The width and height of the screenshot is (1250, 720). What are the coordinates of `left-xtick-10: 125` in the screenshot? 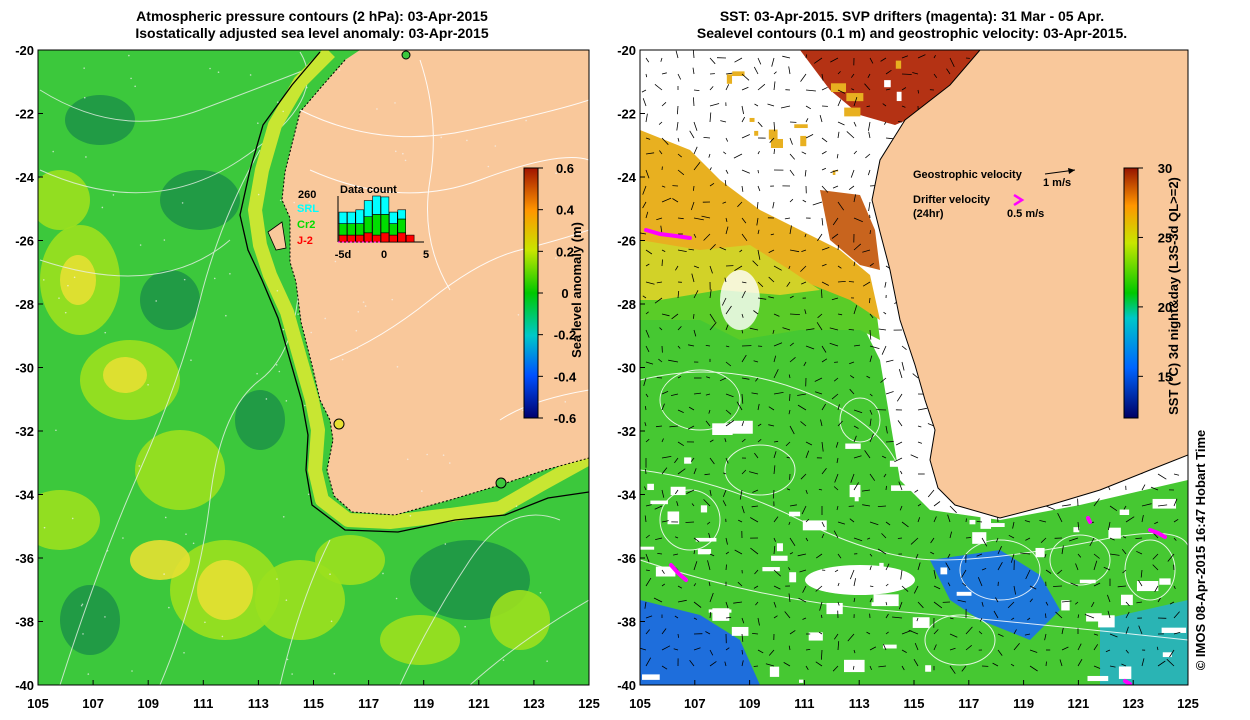 It's located at (589, 703).